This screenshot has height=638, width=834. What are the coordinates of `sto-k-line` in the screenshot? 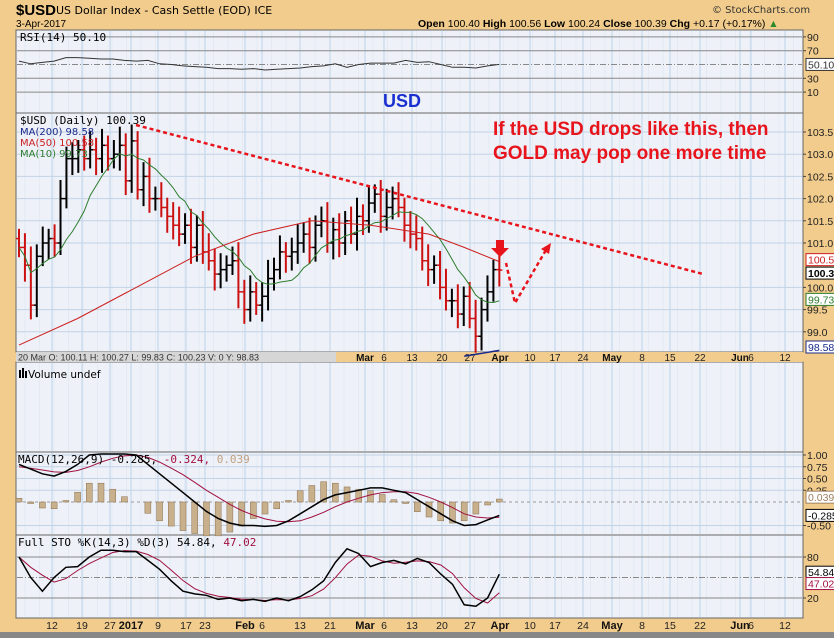 It's located at (259, 577).